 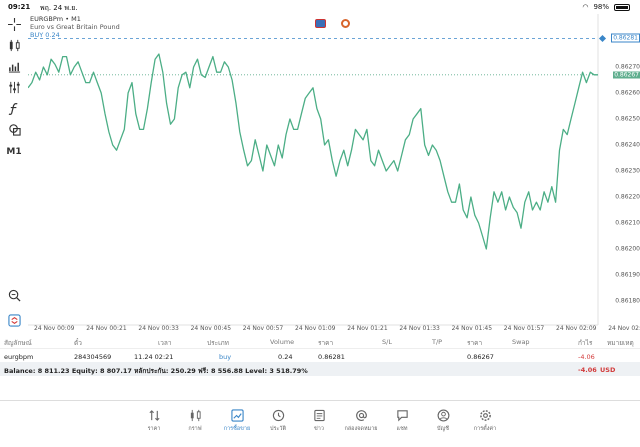 What do you see at coordinates (18, 343) in the screenshot?
I see `column-header: สัญลักษณ์` at bounding box center [18, 343].